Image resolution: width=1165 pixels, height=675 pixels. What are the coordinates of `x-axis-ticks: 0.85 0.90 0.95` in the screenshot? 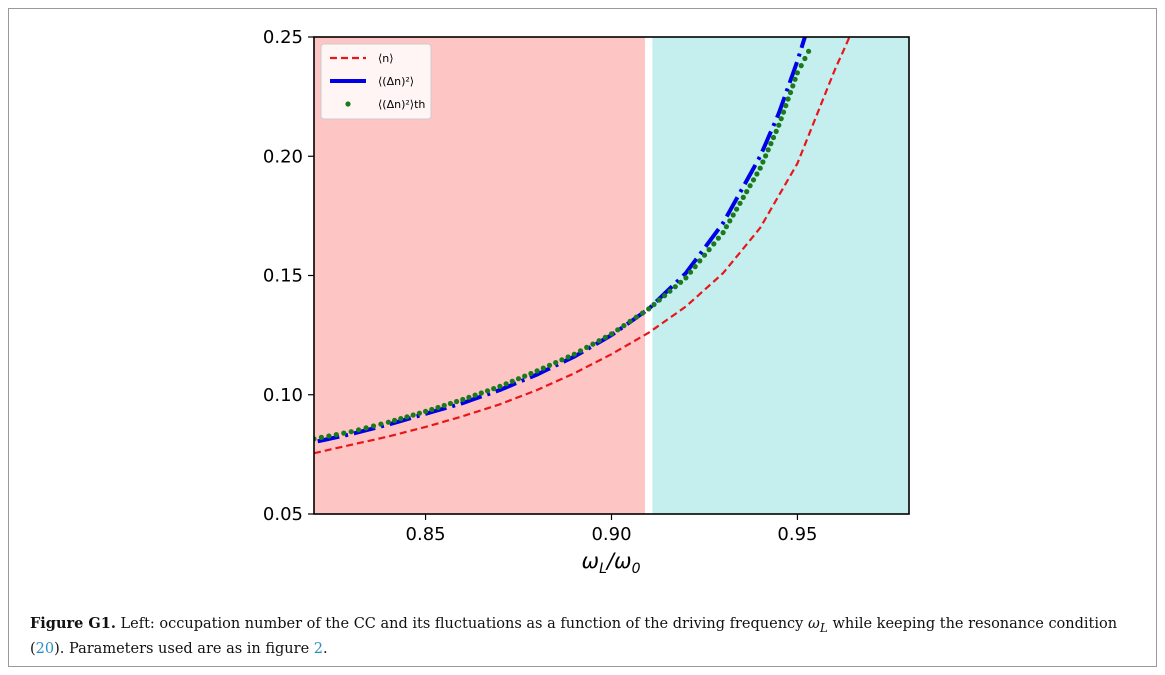 It's located at (611, 529).